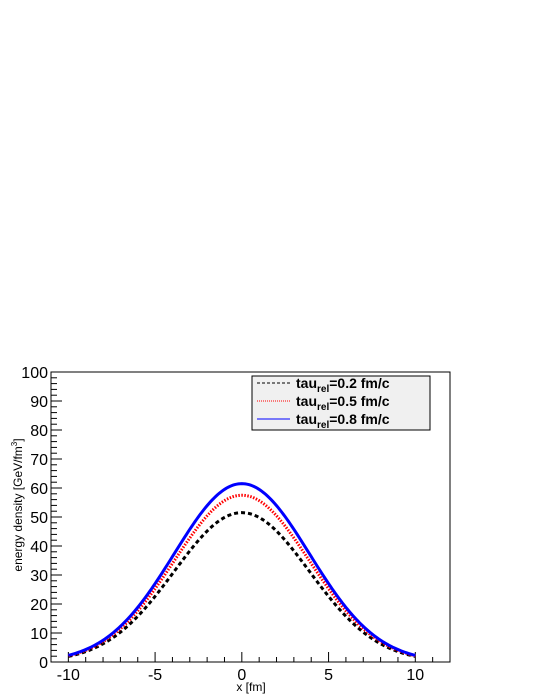 This screenshot has height=699, width=540. What do you see at coordinates (68, 675) in the screenshot?
I see `x-tick-label: -10` at bounding box center [68, 675].